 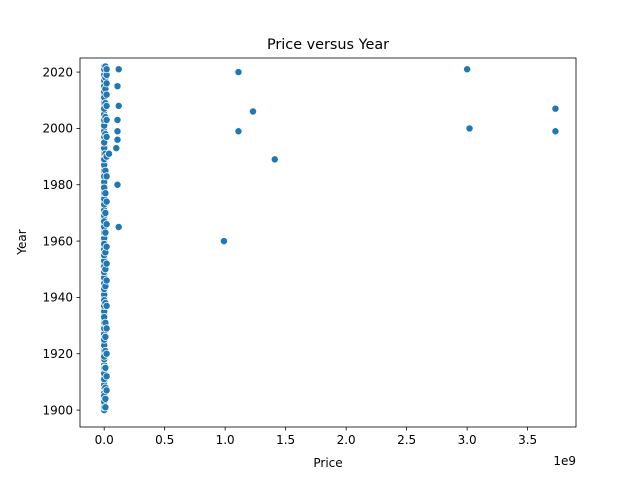 What do you see at coordinates (327, 463) in the screenshot?
I see `x-axis-label: Price` at bounding box center [327, 463].